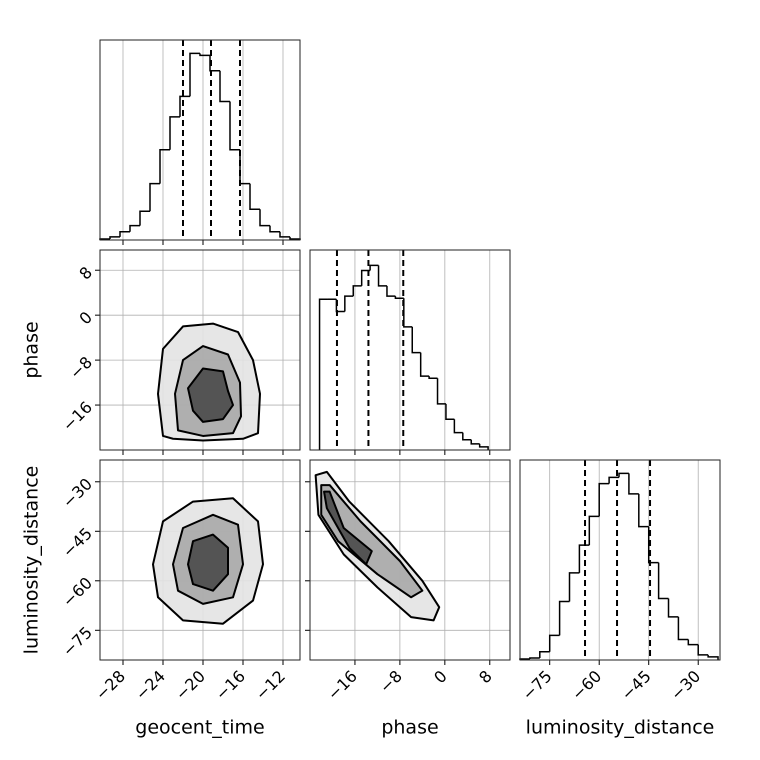 Image resolution: width=760 pixels, height=760 pixels. I want to click on x-tick-label: −30, so click(685, 685).